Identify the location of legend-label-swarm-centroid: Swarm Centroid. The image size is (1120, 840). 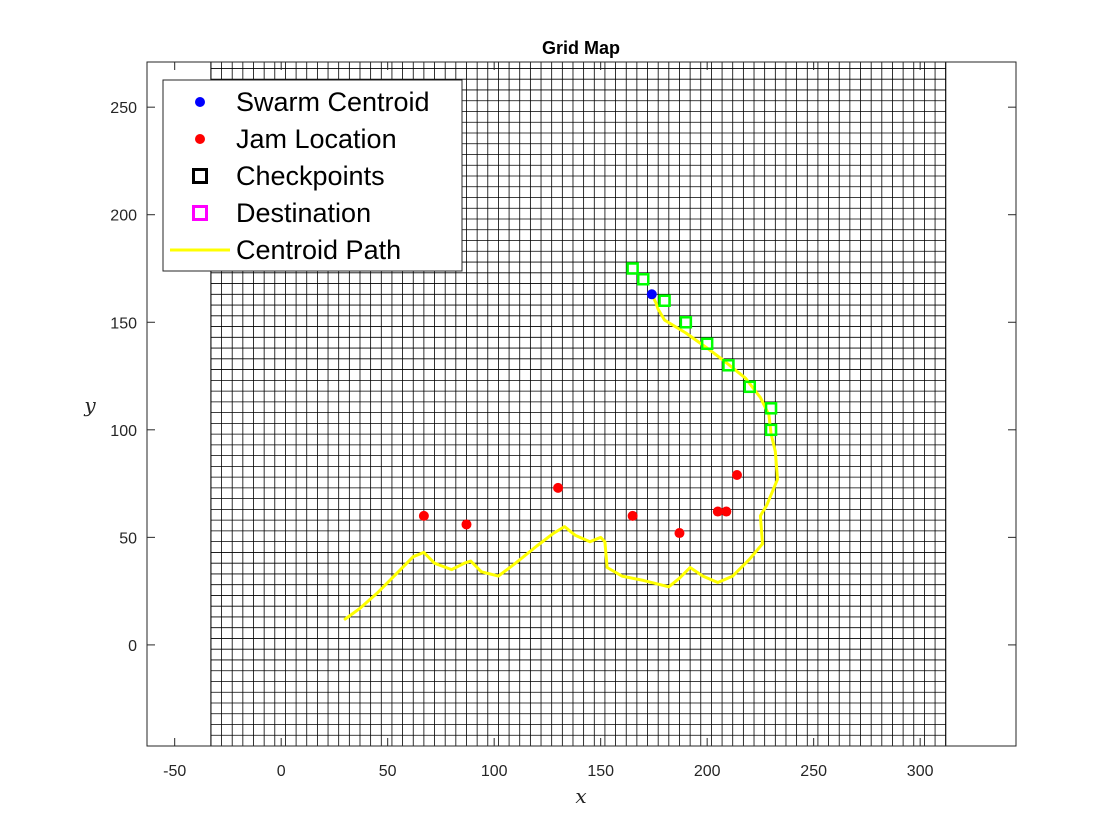
(333, 102).